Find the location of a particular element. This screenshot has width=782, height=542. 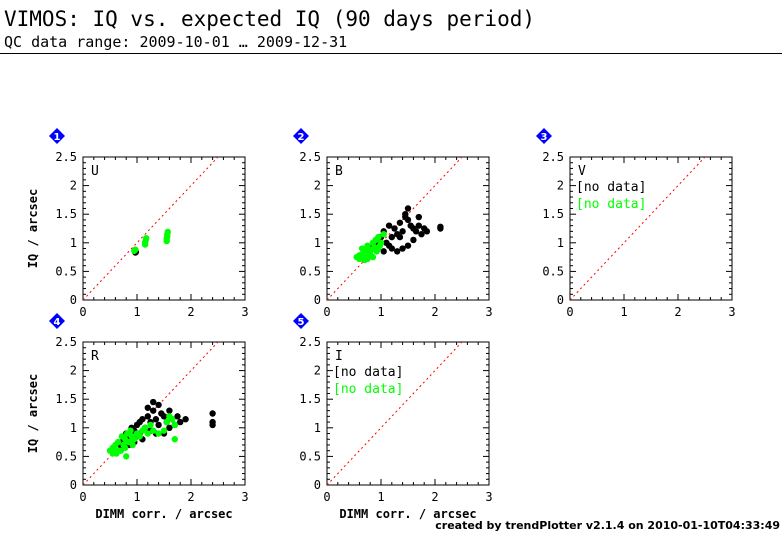

panel-badge-number: 3 is located at coordinates (544, 137).